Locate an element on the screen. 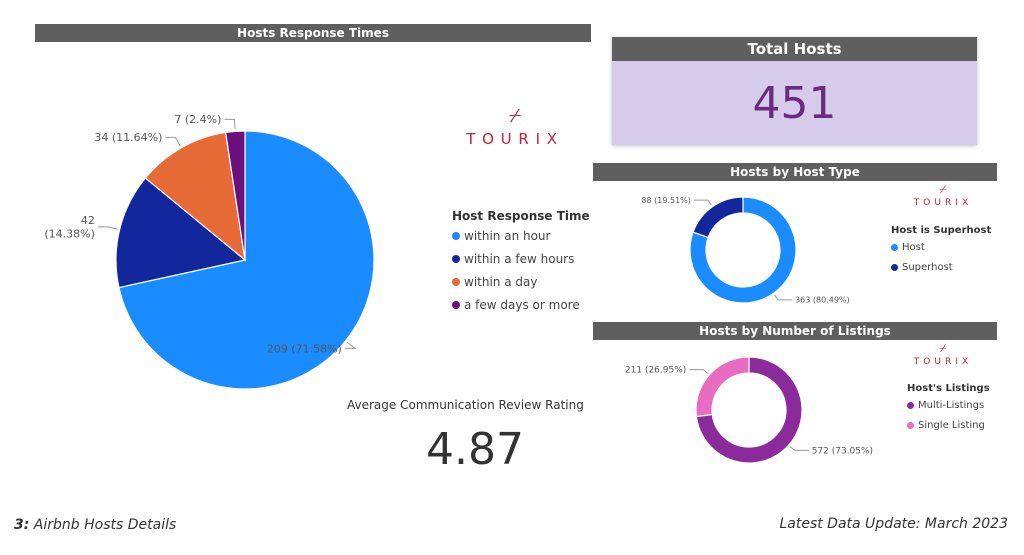 The height and width of the screenshot is (555, 1024). section-number: 3: is located at coordinates (22, 525).